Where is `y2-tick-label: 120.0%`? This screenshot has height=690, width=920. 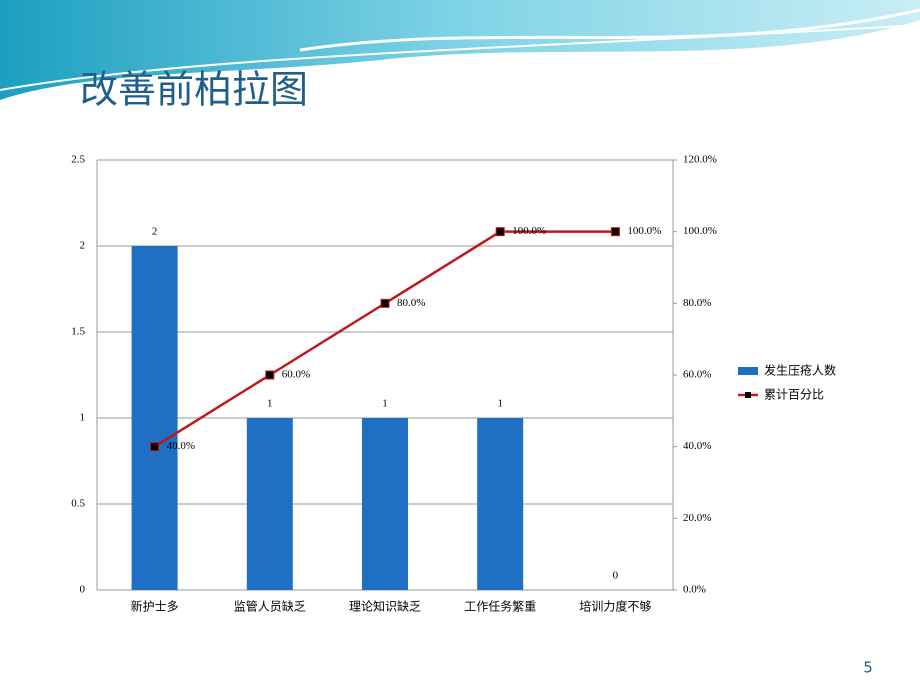 y2-tick-label: 120.0% is located at coordinates (700, 160).